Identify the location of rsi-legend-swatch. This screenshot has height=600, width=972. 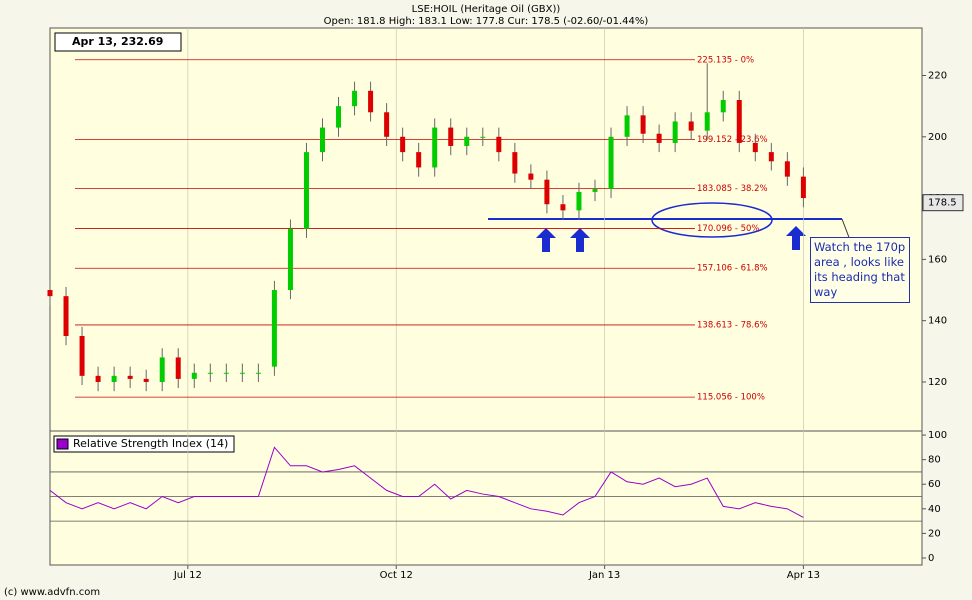
(62, 444).